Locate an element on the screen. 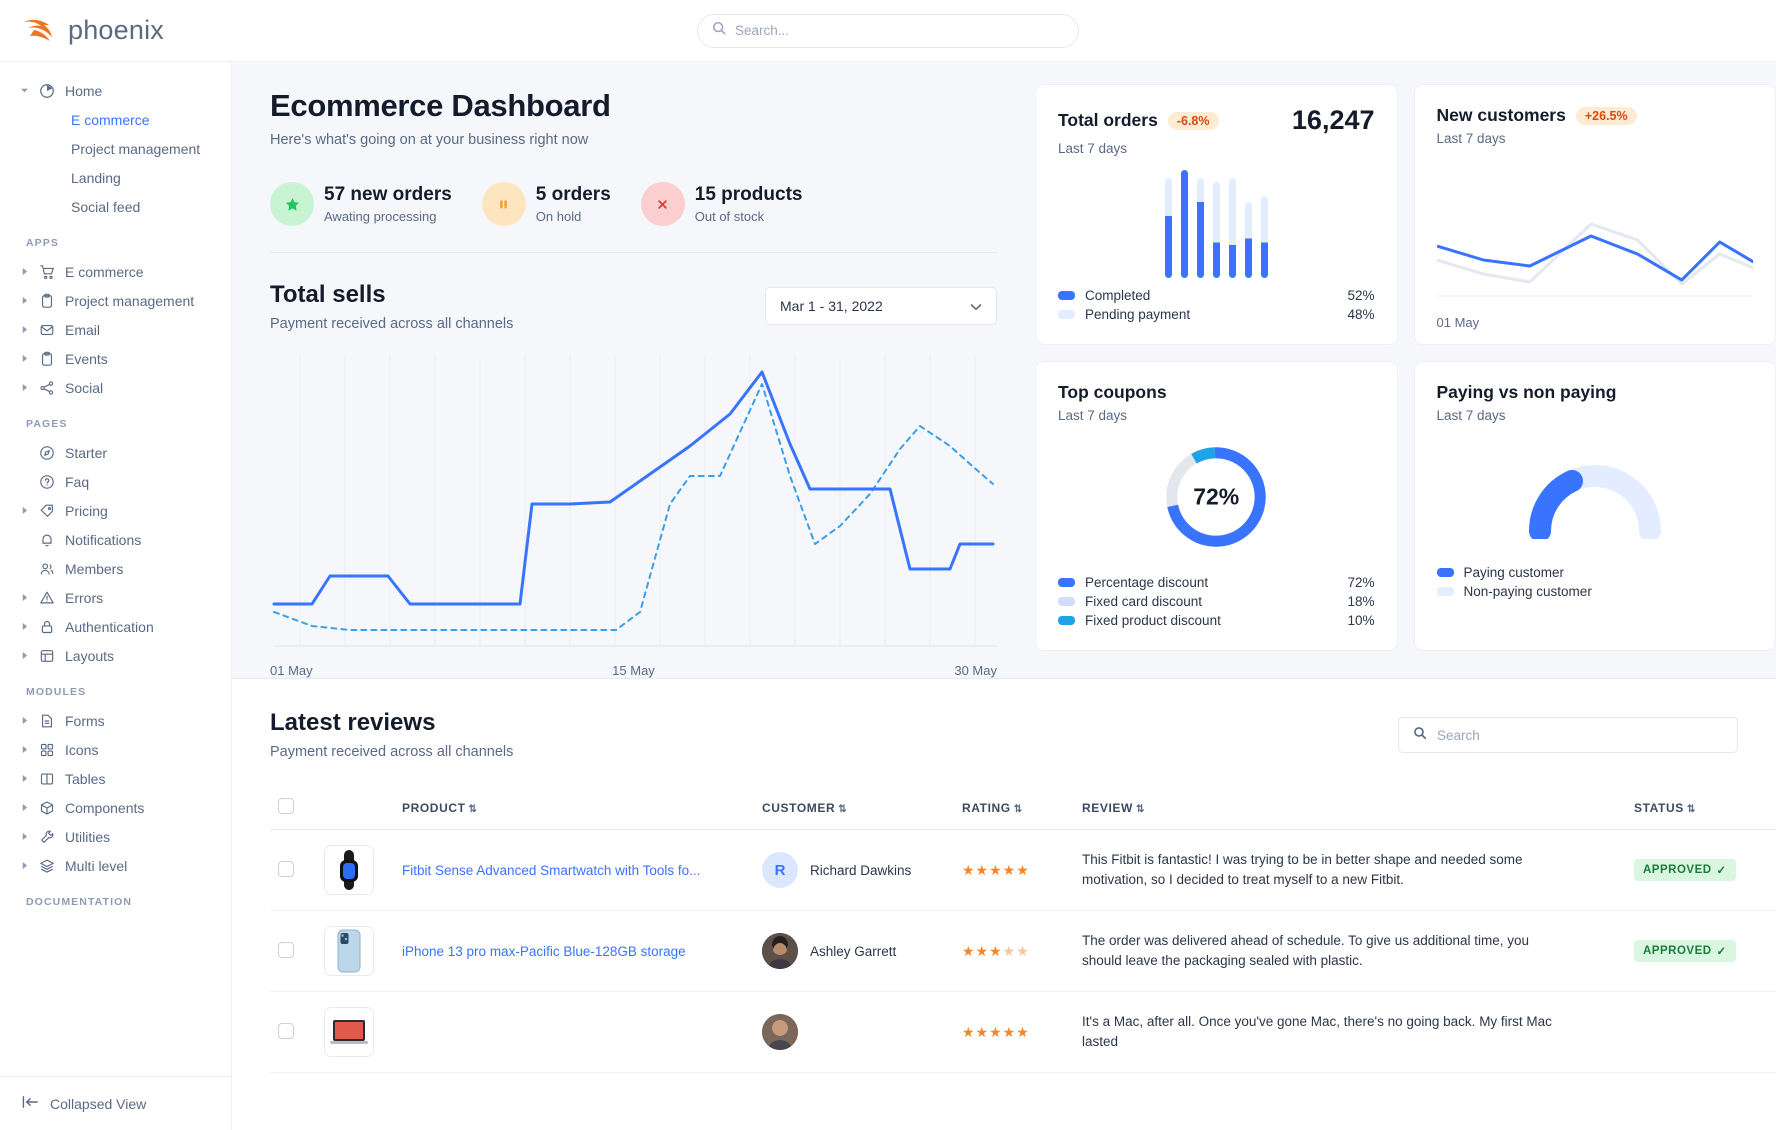 This screenshot has width=1776, height=1130. date-range-select: Mar 1 - 31, 2022 is located at coordinates (881, 306).